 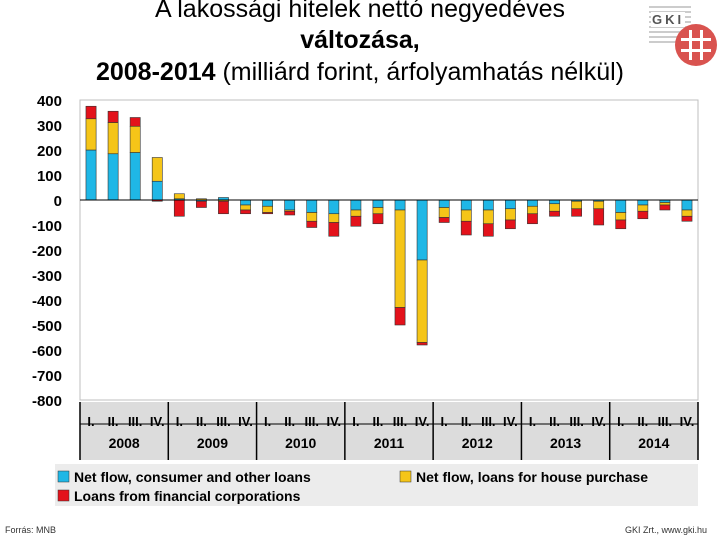 What do you see at coordinates (47, 401) in the screenshot?
I see `y-tick-label: -800` at bounding box center [47, 401].